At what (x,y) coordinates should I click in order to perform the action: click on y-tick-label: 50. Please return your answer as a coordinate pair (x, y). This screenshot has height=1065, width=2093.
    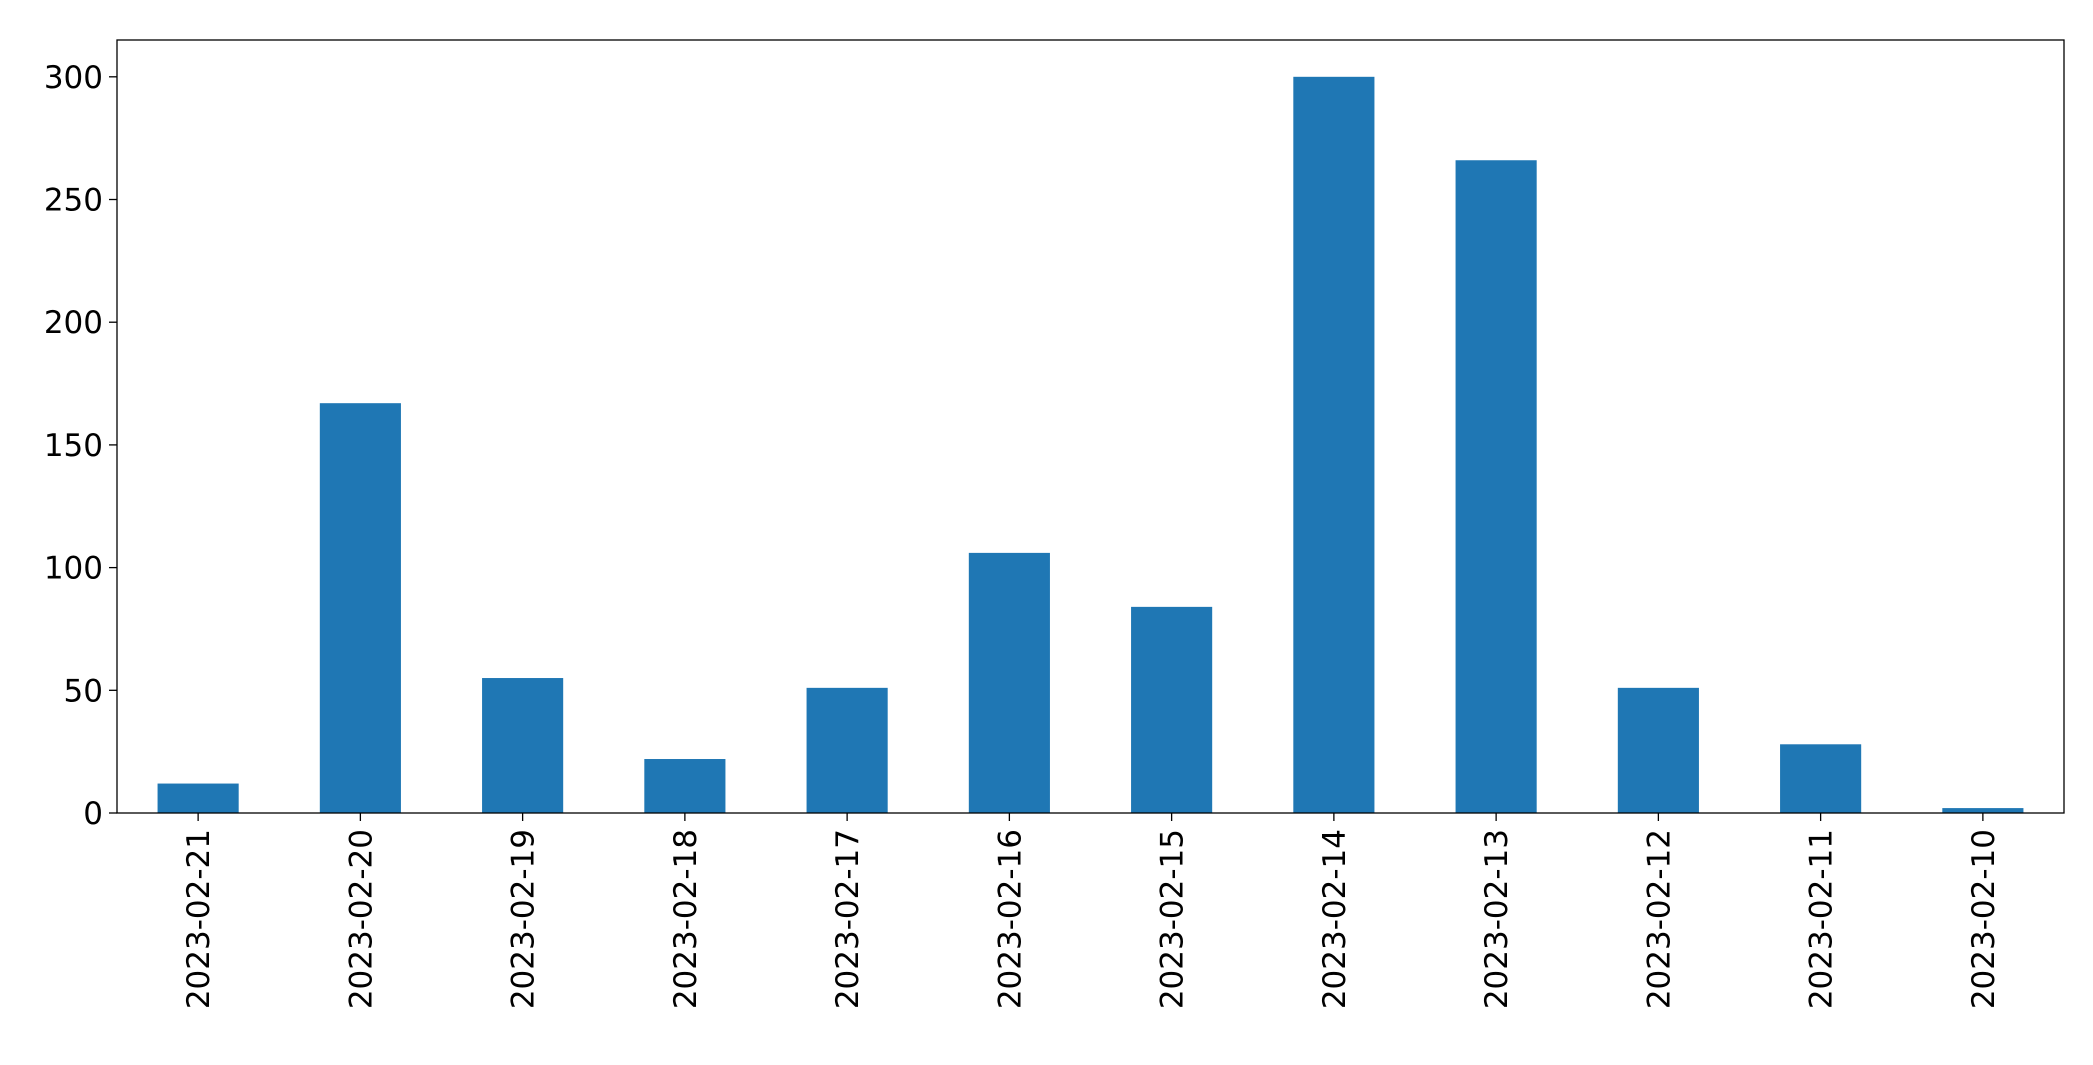
    Looking at the image, I should click on (83, 691).